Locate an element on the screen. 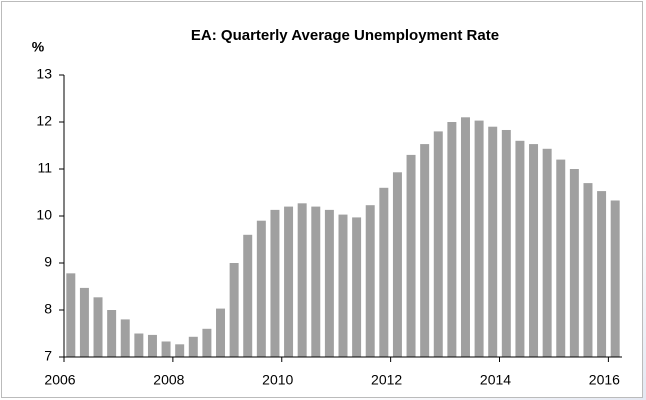 This screenshot has width=646, height=400. x-tick-label: 2012 is located at coordinates (386, 380).